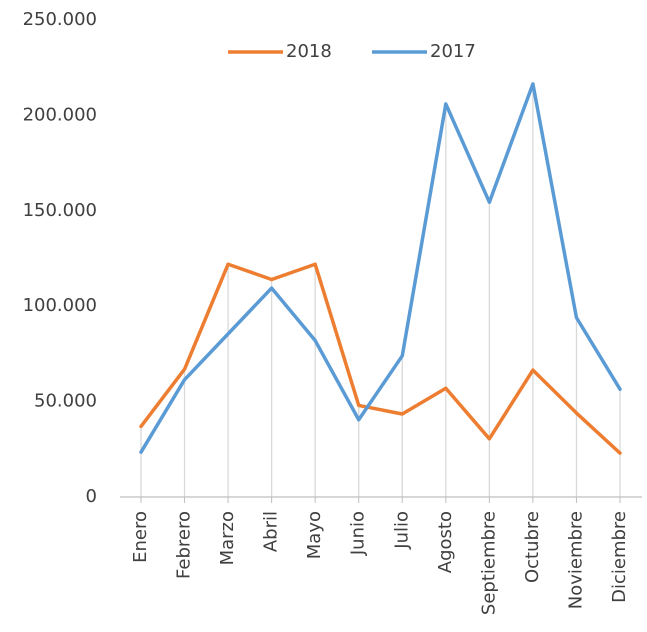 The image size is (647, 632). I want to click on x-tick-label: Mayo, so click(314, 535).